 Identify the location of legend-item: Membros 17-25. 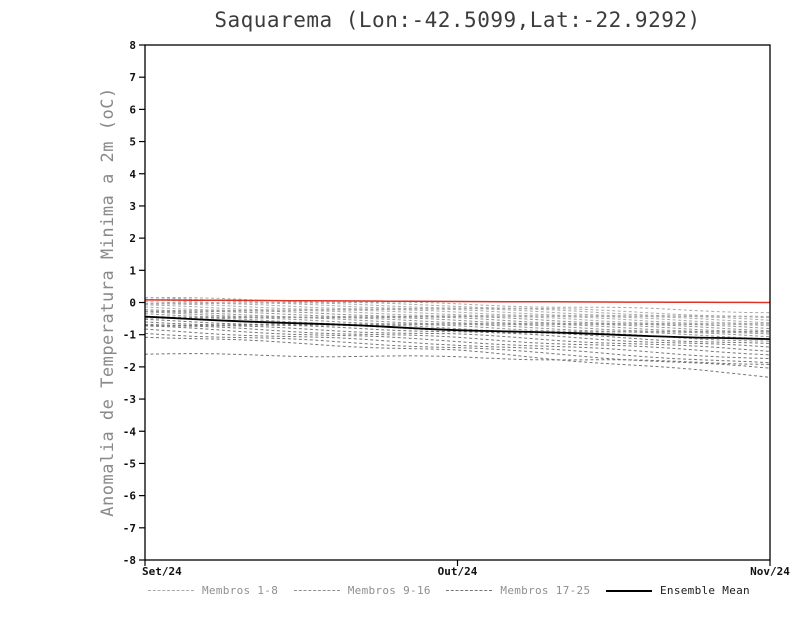
(518, 590).